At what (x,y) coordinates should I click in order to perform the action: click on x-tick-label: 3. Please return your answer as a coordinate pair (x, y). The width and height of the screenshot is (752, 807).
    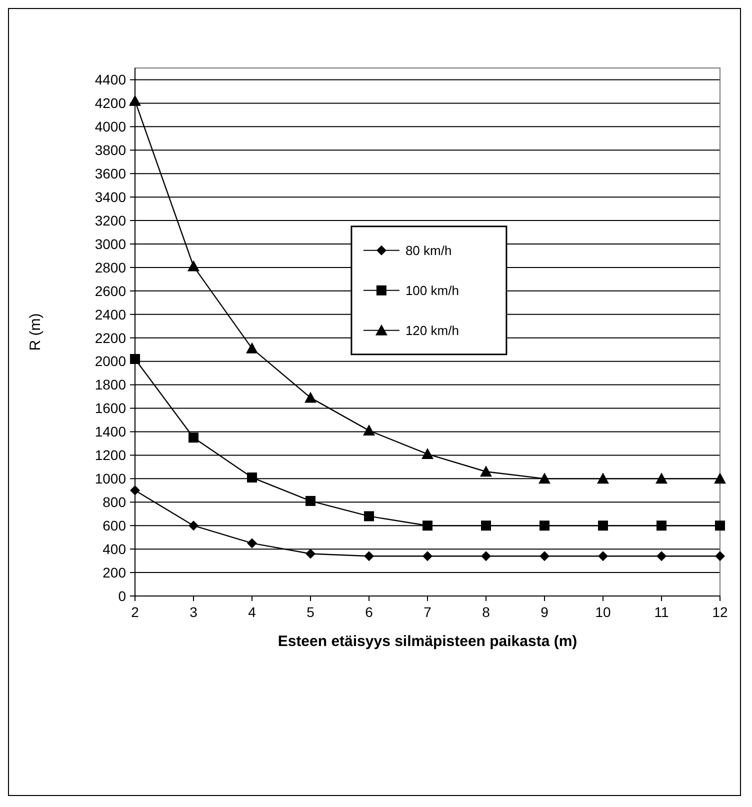
    Looking at the image, I should click on (194, 612).